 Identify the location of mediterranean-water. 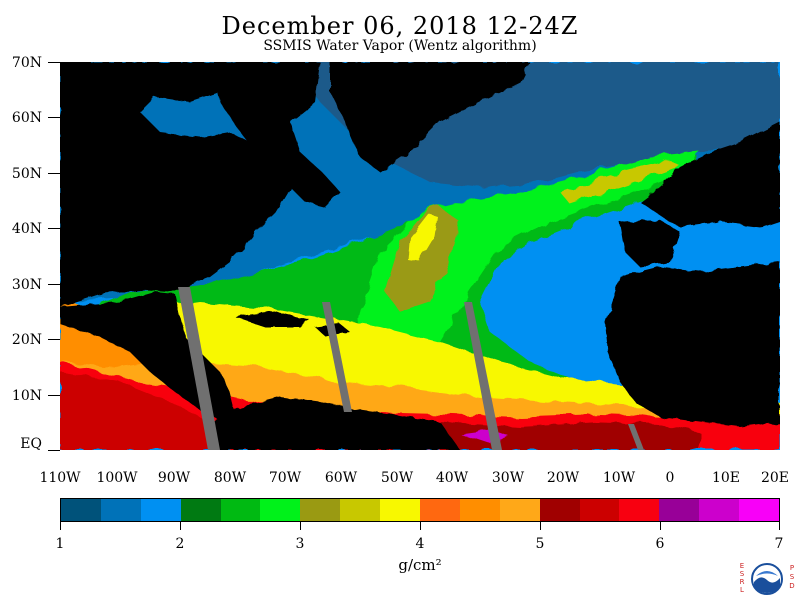
(730, 238).